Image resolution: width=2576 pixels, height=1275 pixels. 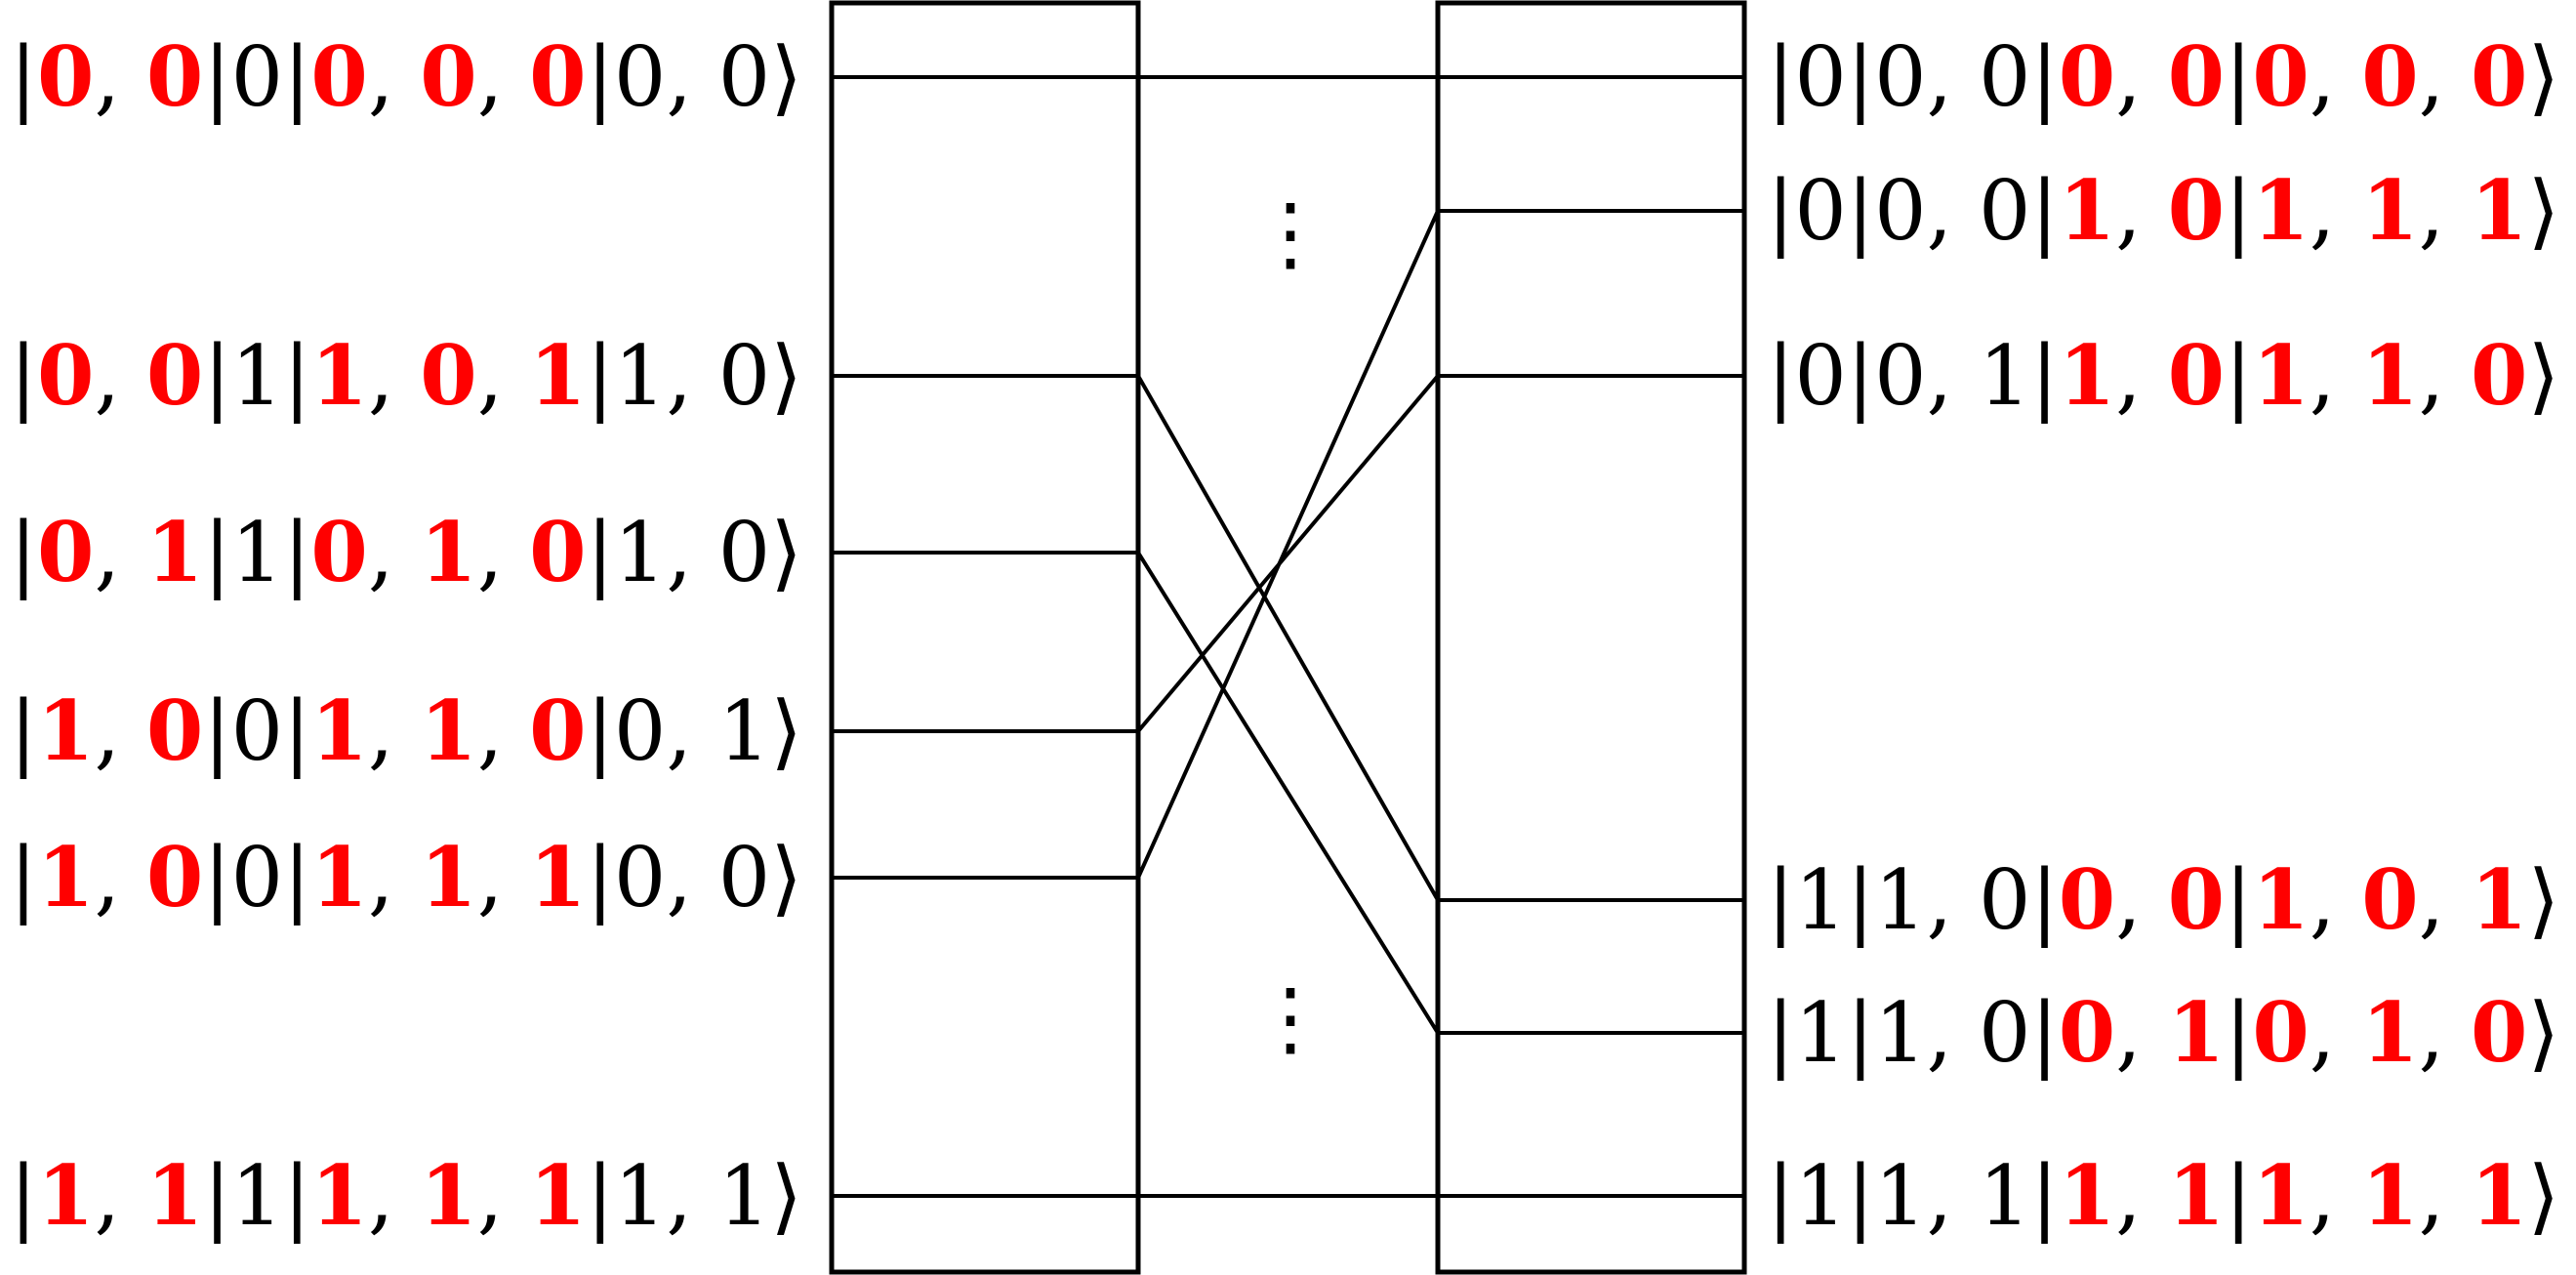 What do you see at coordinates (2163, 1196) in the screenshot?
I see `right-state-5: |1|1, 1|1, 1|1, 1, 1⟩` at bounding box center [2163, 1196].